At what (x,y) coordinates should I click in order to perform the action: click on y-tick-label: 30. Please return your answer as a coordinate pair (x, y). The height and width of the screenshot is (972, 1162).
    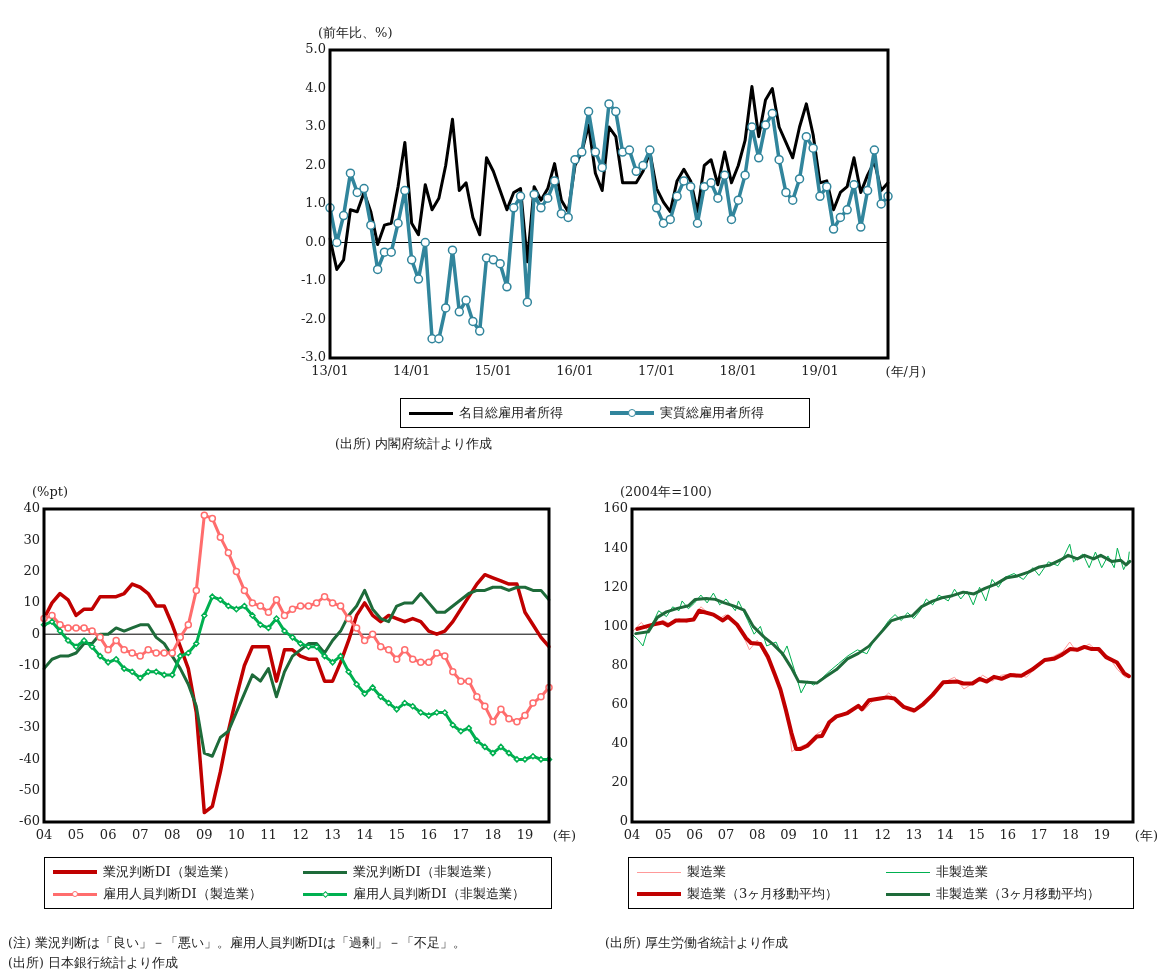
    Looking at the image, I should click on (31, 539).